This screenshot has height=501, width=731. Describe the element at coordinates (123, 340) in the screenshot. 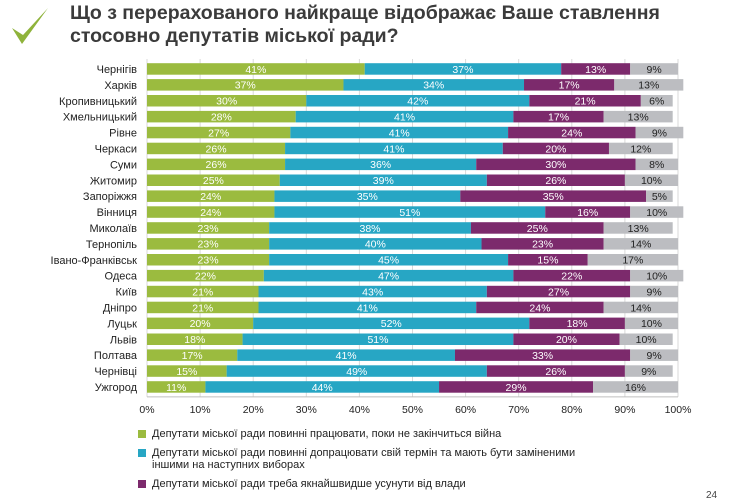

I see `category-label: Львів` at that location.